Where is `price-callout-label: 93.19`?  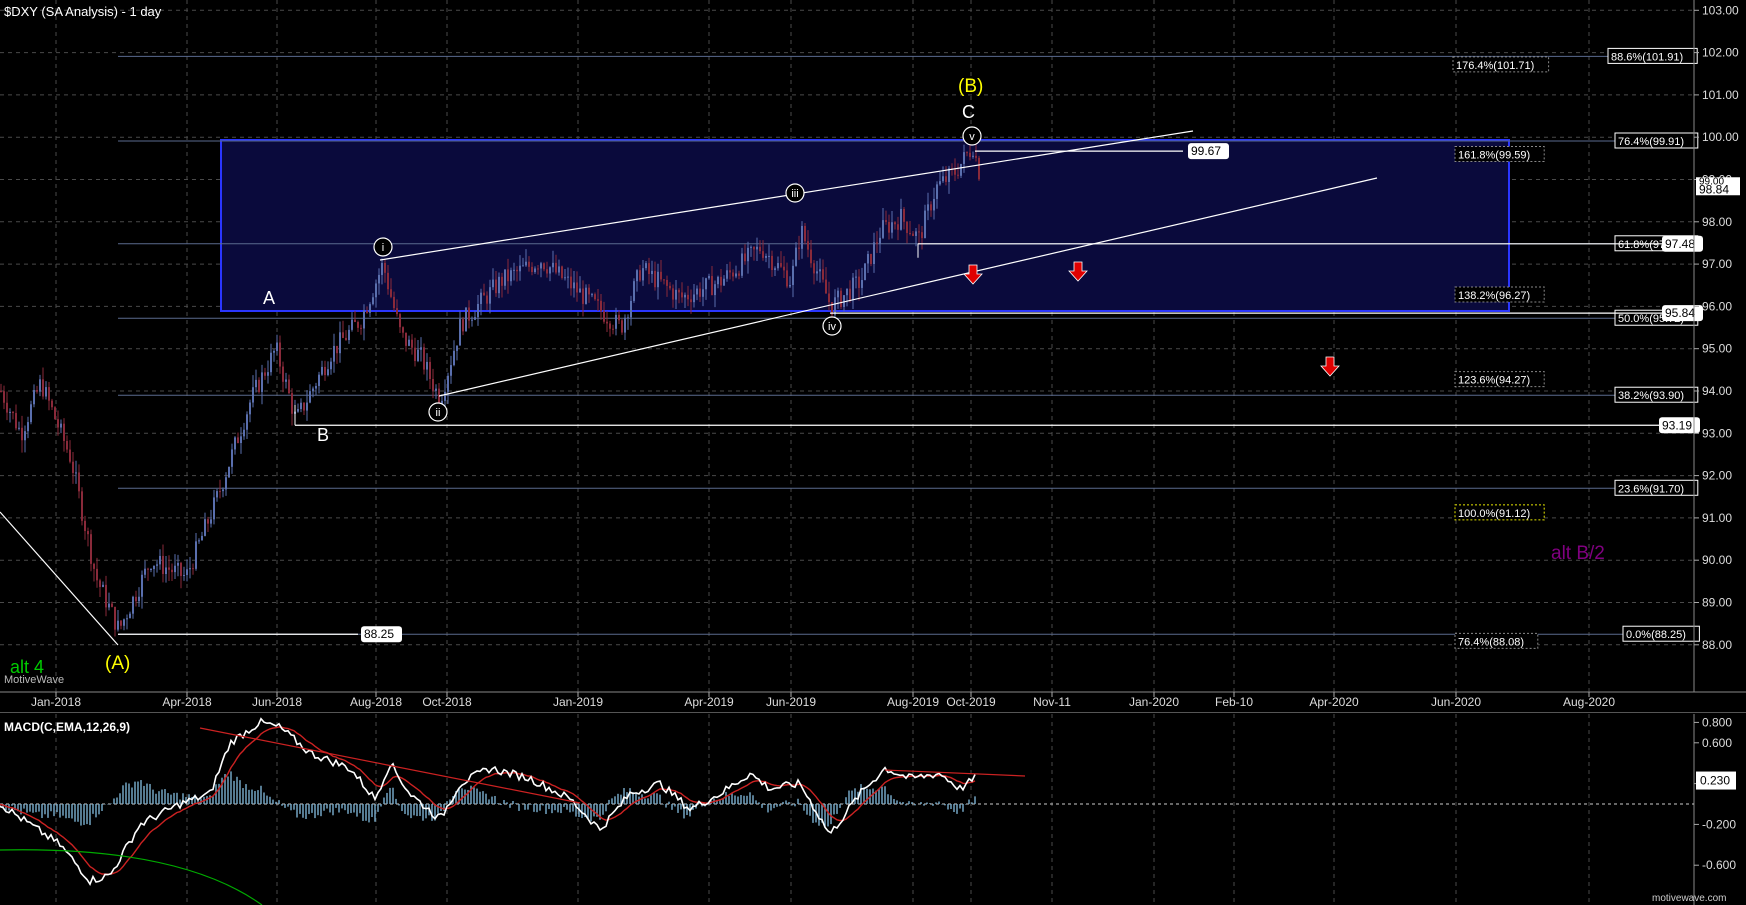 price-callout-label: 93.19 is located at coordinates (1677, 425).